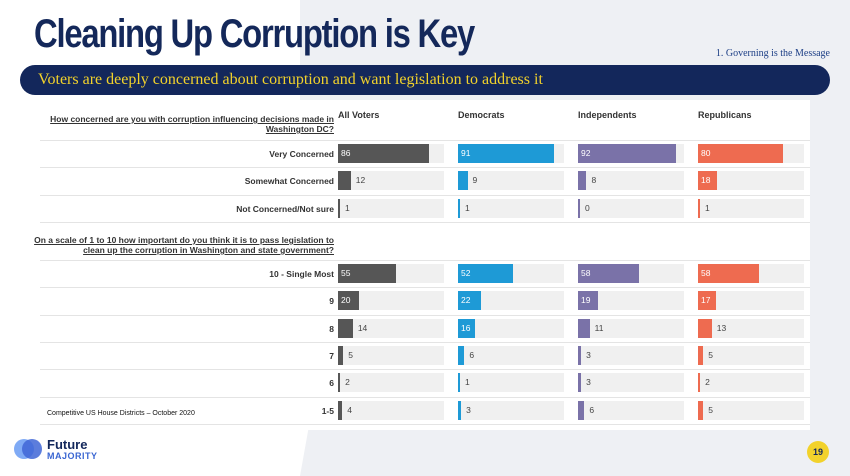 The height and width of the screenshot is (476, 850). Describe the element at coordinates (607, 115) in the screenshot. I see `column-header-independents: Independents` at that location.